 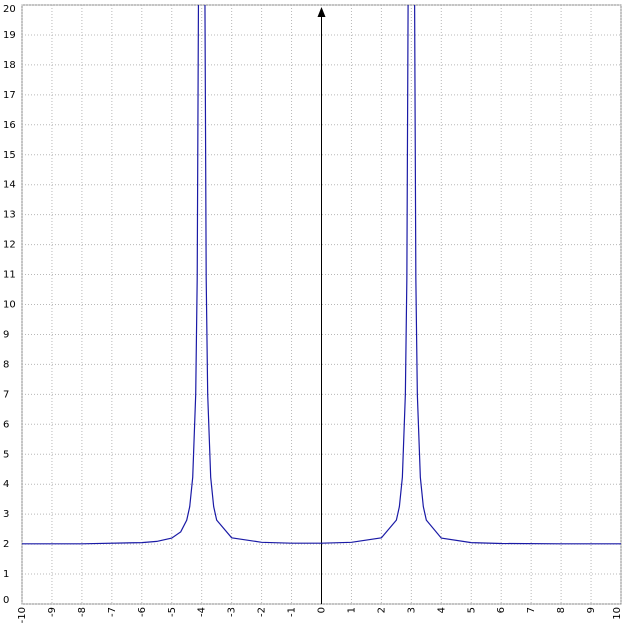 I want to click on y-tick-label: 7, so click(x=6, y=394).